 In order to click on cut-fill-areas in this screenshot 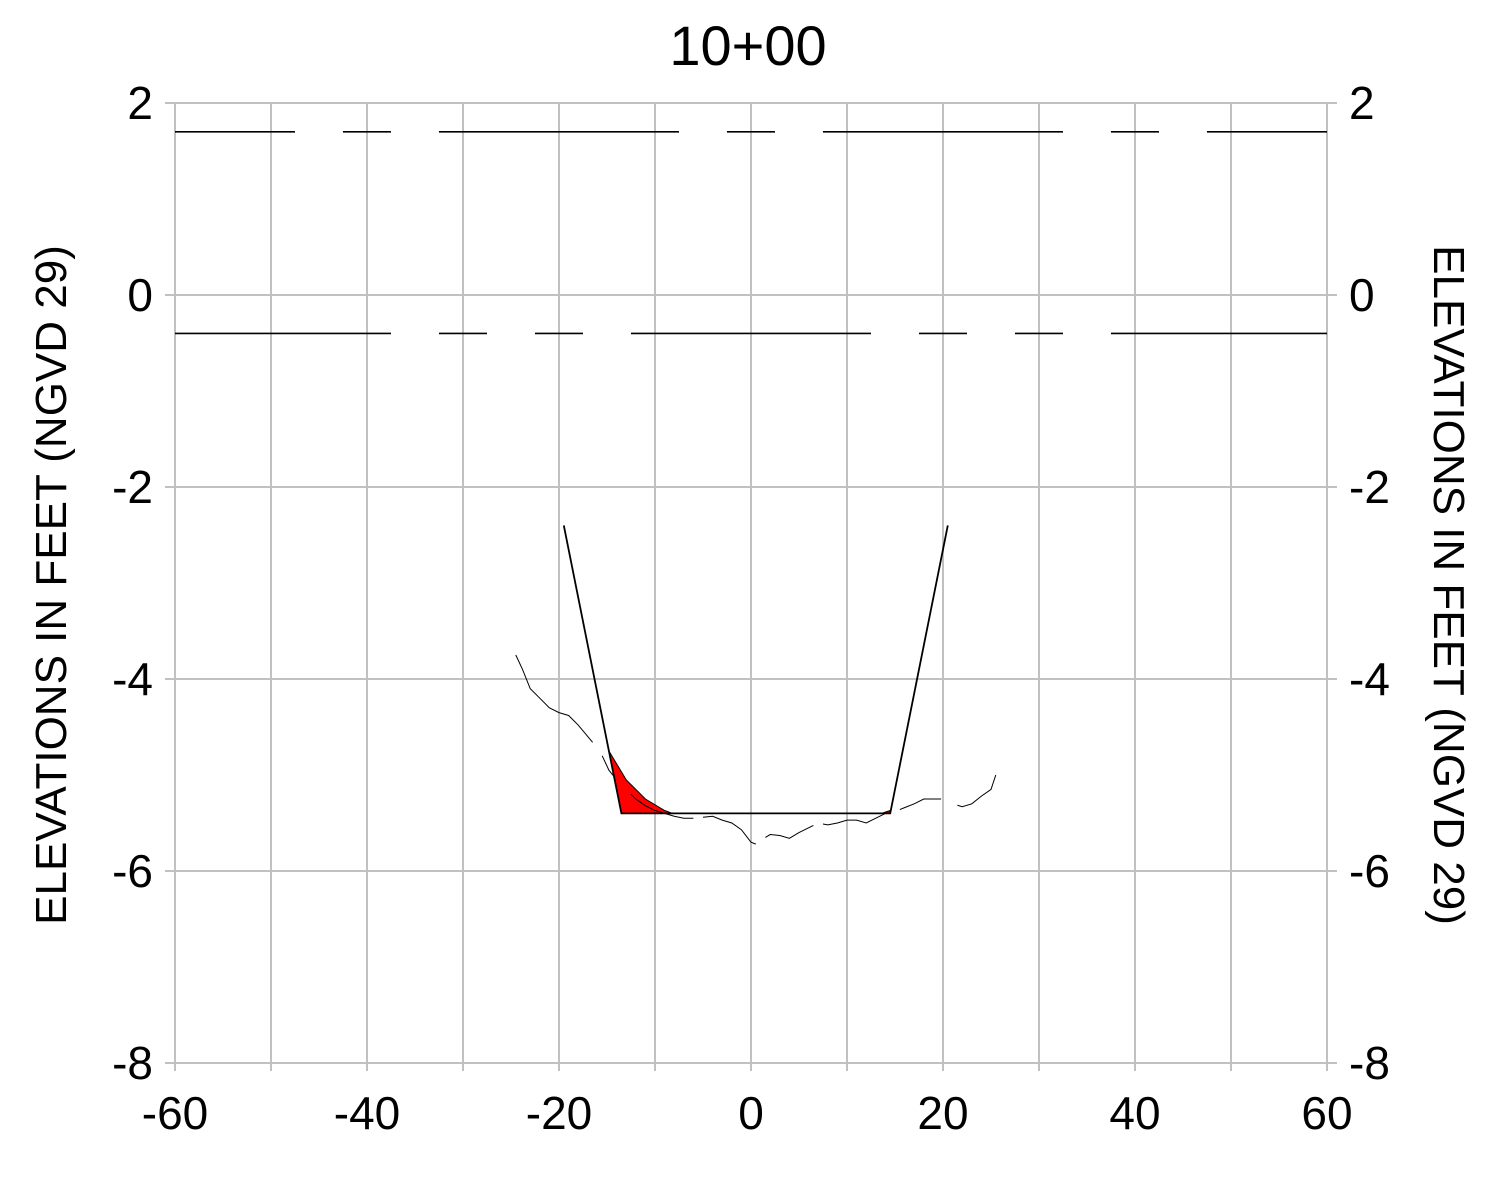, I will do `click(749, 782)`.